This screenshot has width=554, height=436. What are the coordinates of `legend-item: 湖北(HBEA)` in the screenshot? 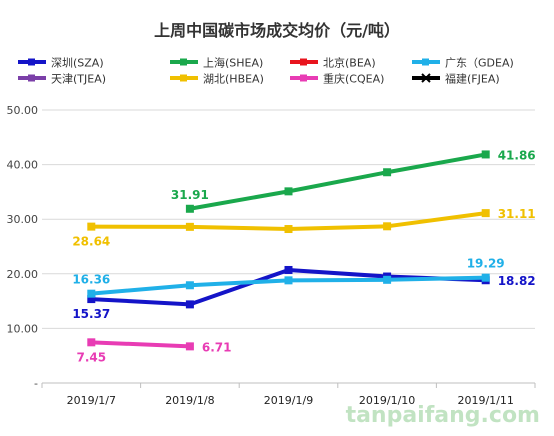 It's located at (217, 79).